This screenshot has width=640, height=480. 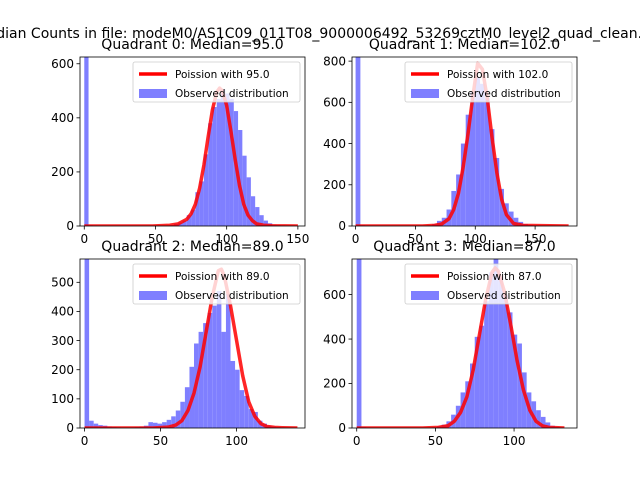 What do you see at coordinates (464, 247) in the screenshot?
I see `panel-title: Quadrant 3: Median=87.0` at bounding box center [464, 247].